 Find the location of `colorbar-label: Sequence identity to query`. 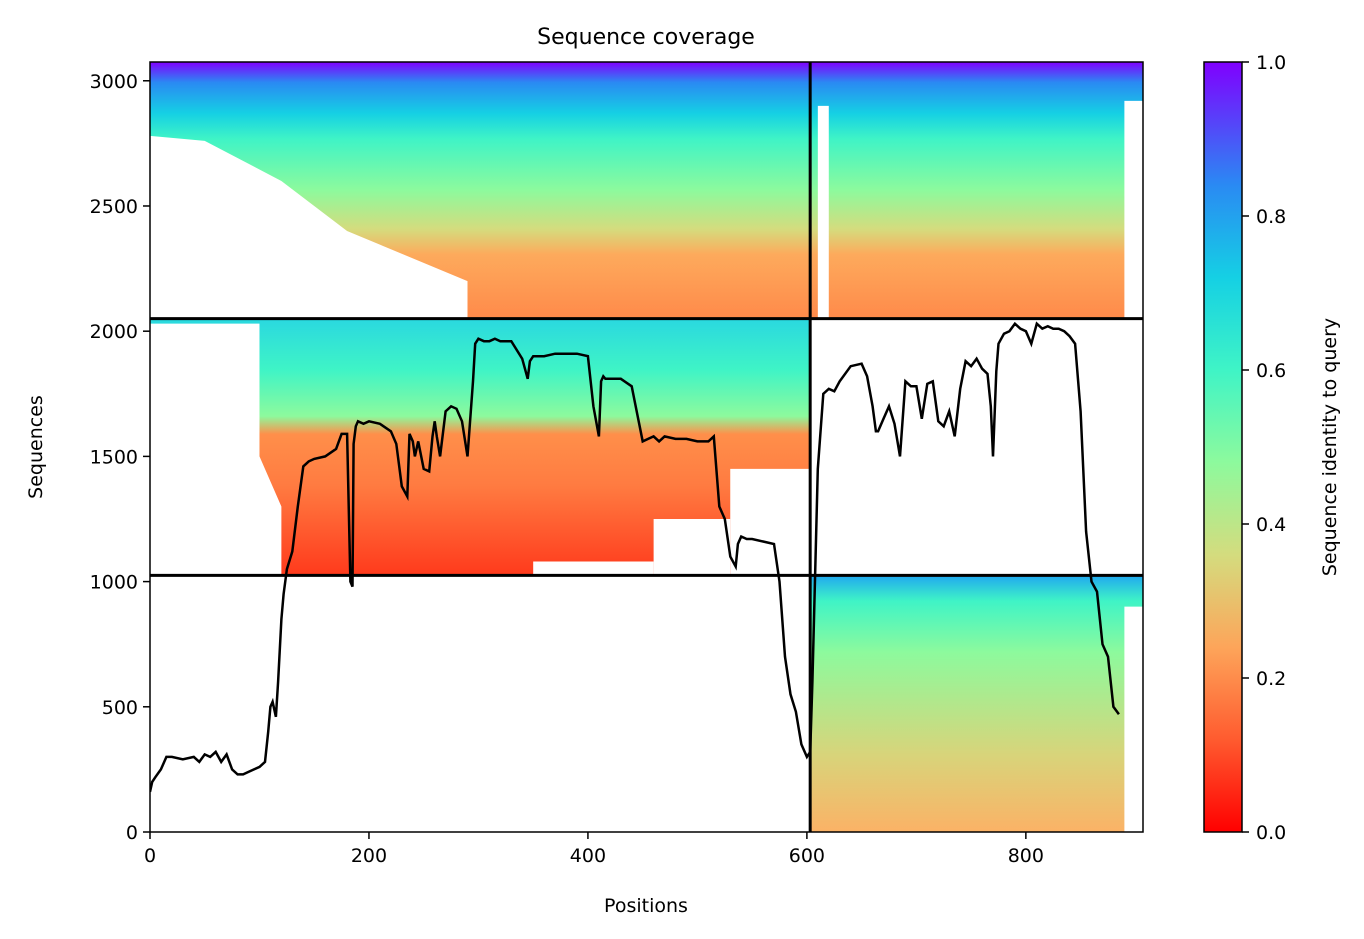

colorbar-label: Sequence identity to query is located at coordinates (1330, 447).